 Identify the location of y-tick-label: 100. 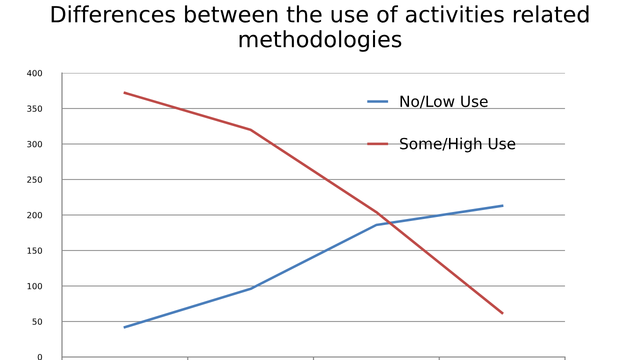
(35, 286).